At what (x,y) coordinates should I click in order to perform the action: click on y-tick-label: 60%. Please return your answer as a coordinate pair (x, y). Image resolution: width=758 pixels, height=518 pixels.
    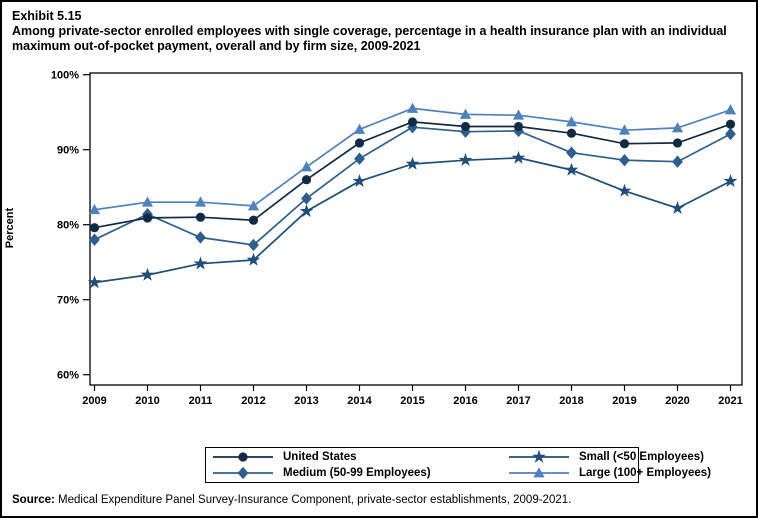
    Looking at the image, I should click on (68, 376).